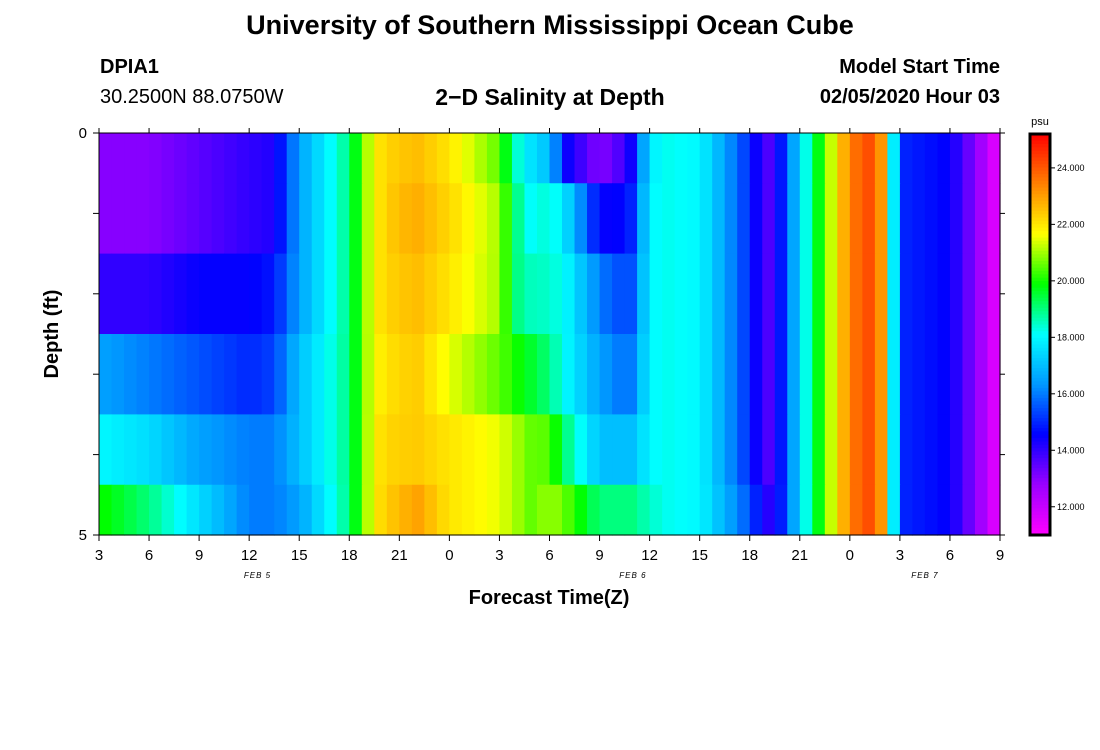  Describe the element at coordinates (1040, 334) in the screenshot. I see `colorbar-frame` at that location.